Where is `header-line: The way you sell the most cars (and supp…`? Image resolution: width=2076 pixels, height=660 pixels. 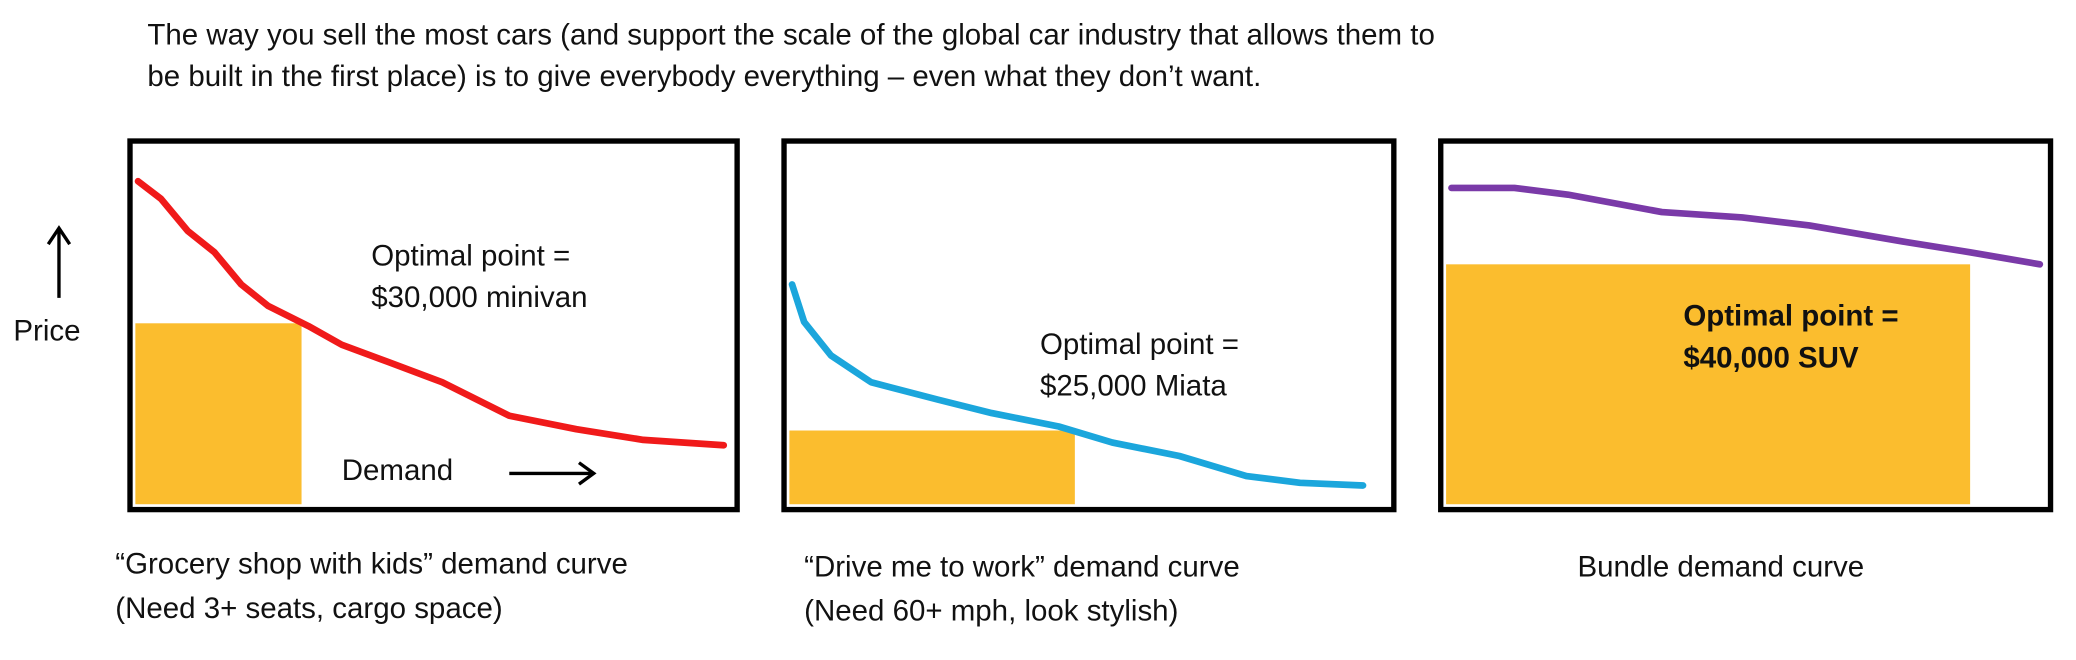 header-line: The way you sell the most cars (and supp… is located at coordinates (790, 34).